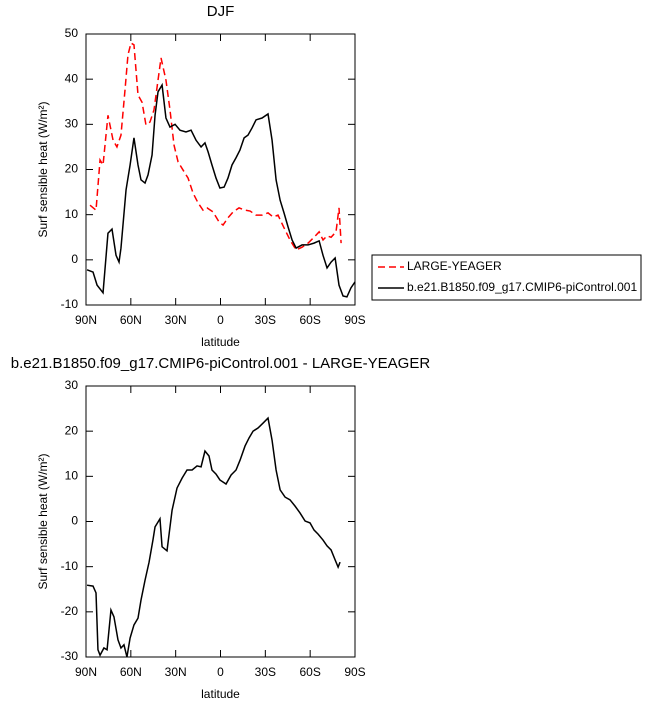 This screenshot has width=648, height=706. I want to click on legend-label: b.e21.B1850.f09_g17.CMIP6-piControl.001, so click(522, 287).